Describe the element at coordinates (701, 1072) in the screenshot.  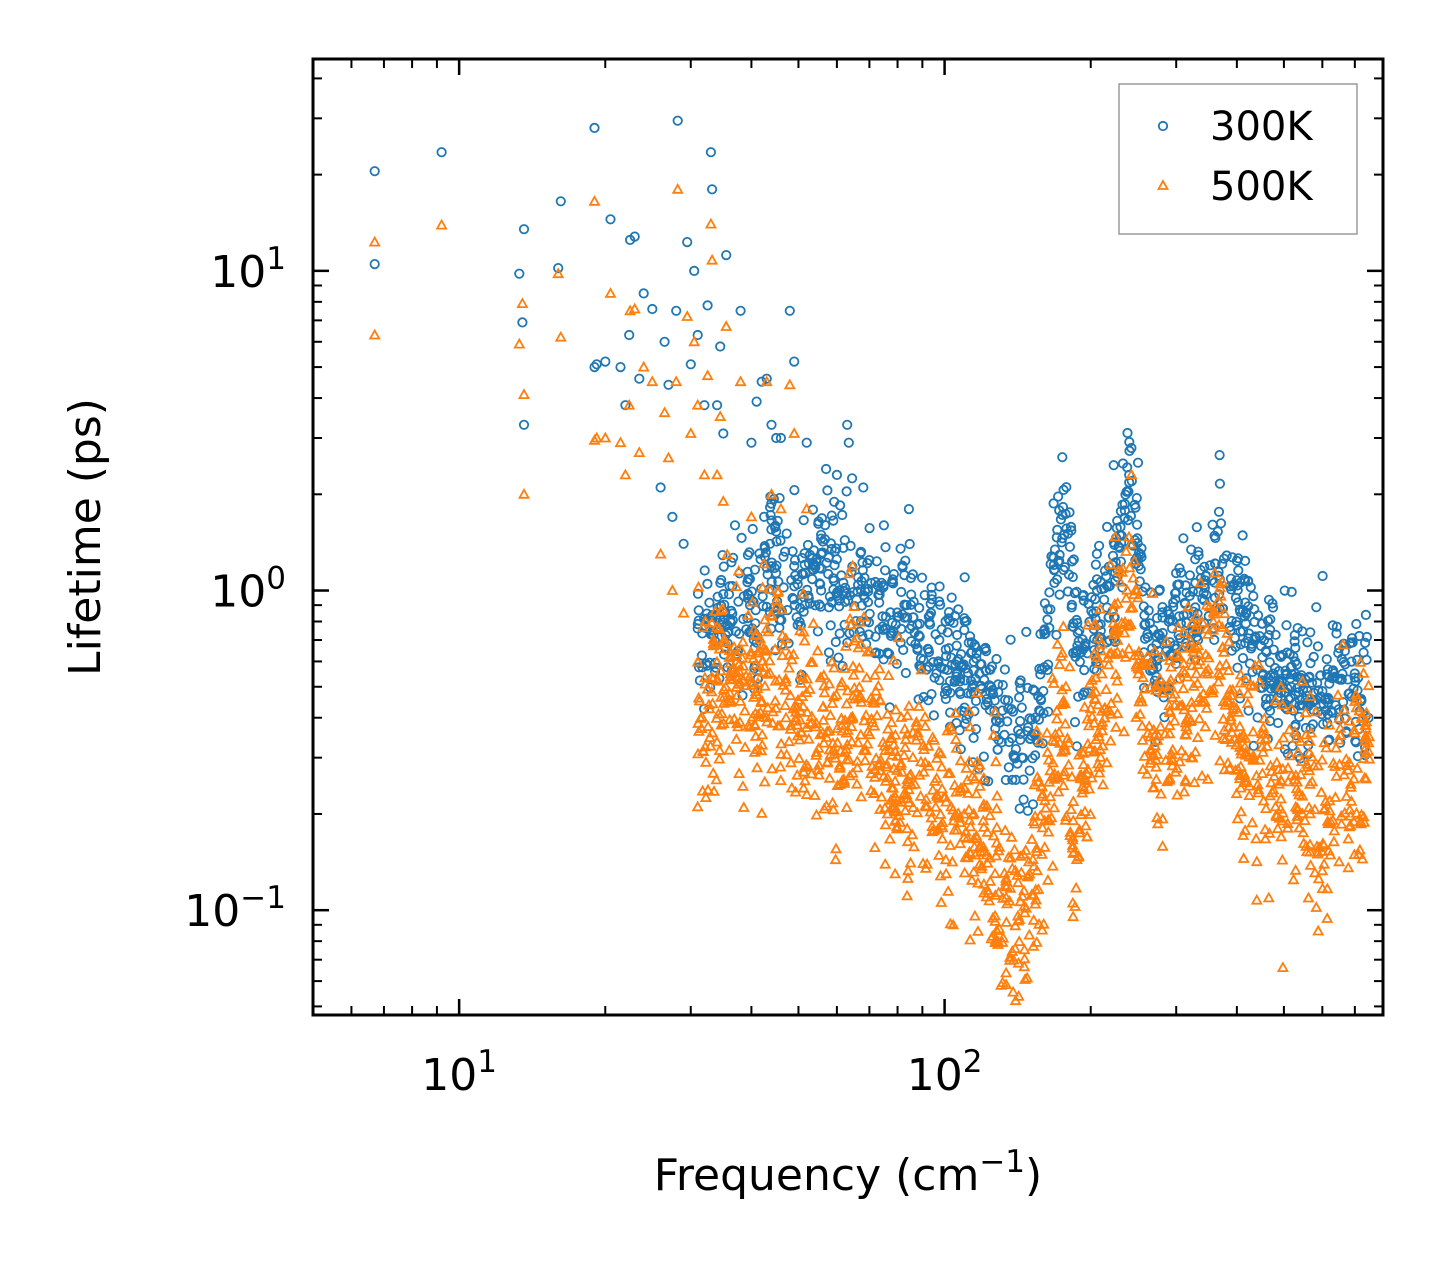
I see `x-tick-labels: 101 102` at that location.